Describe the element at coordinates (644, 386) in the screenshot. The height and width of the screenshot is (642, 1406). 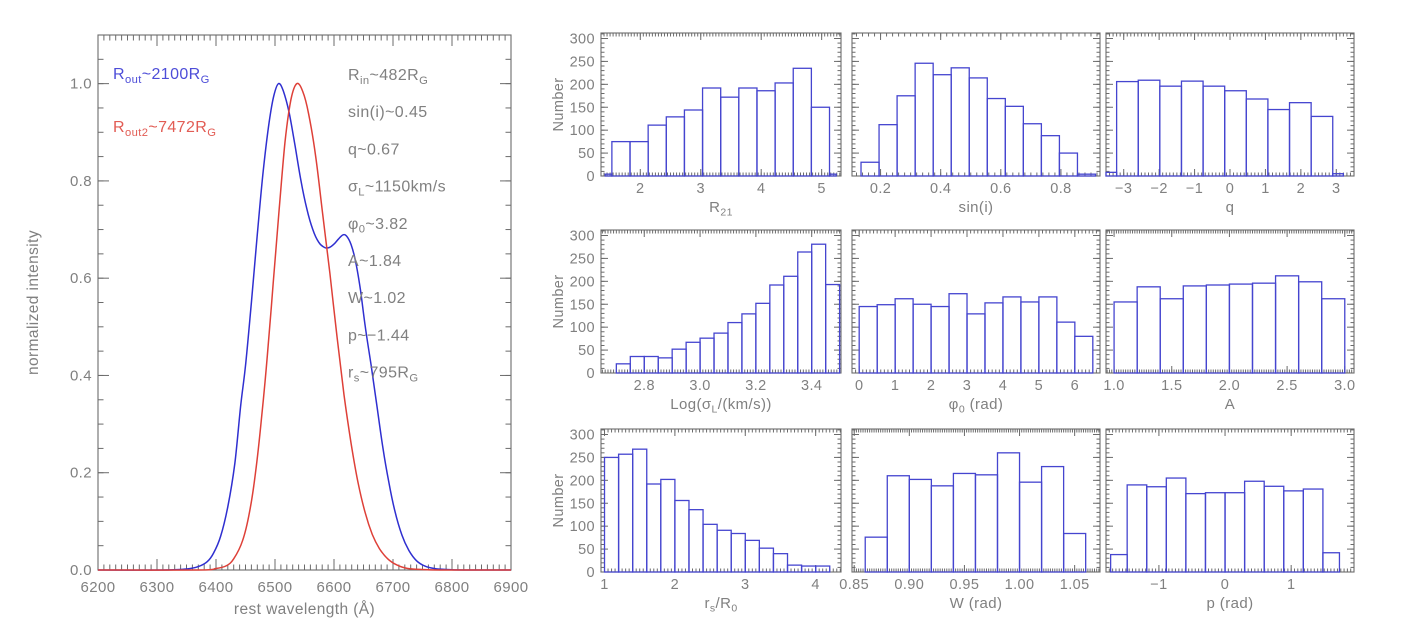
I see `hist_logsig-xtick-label: 2.8` at that location.